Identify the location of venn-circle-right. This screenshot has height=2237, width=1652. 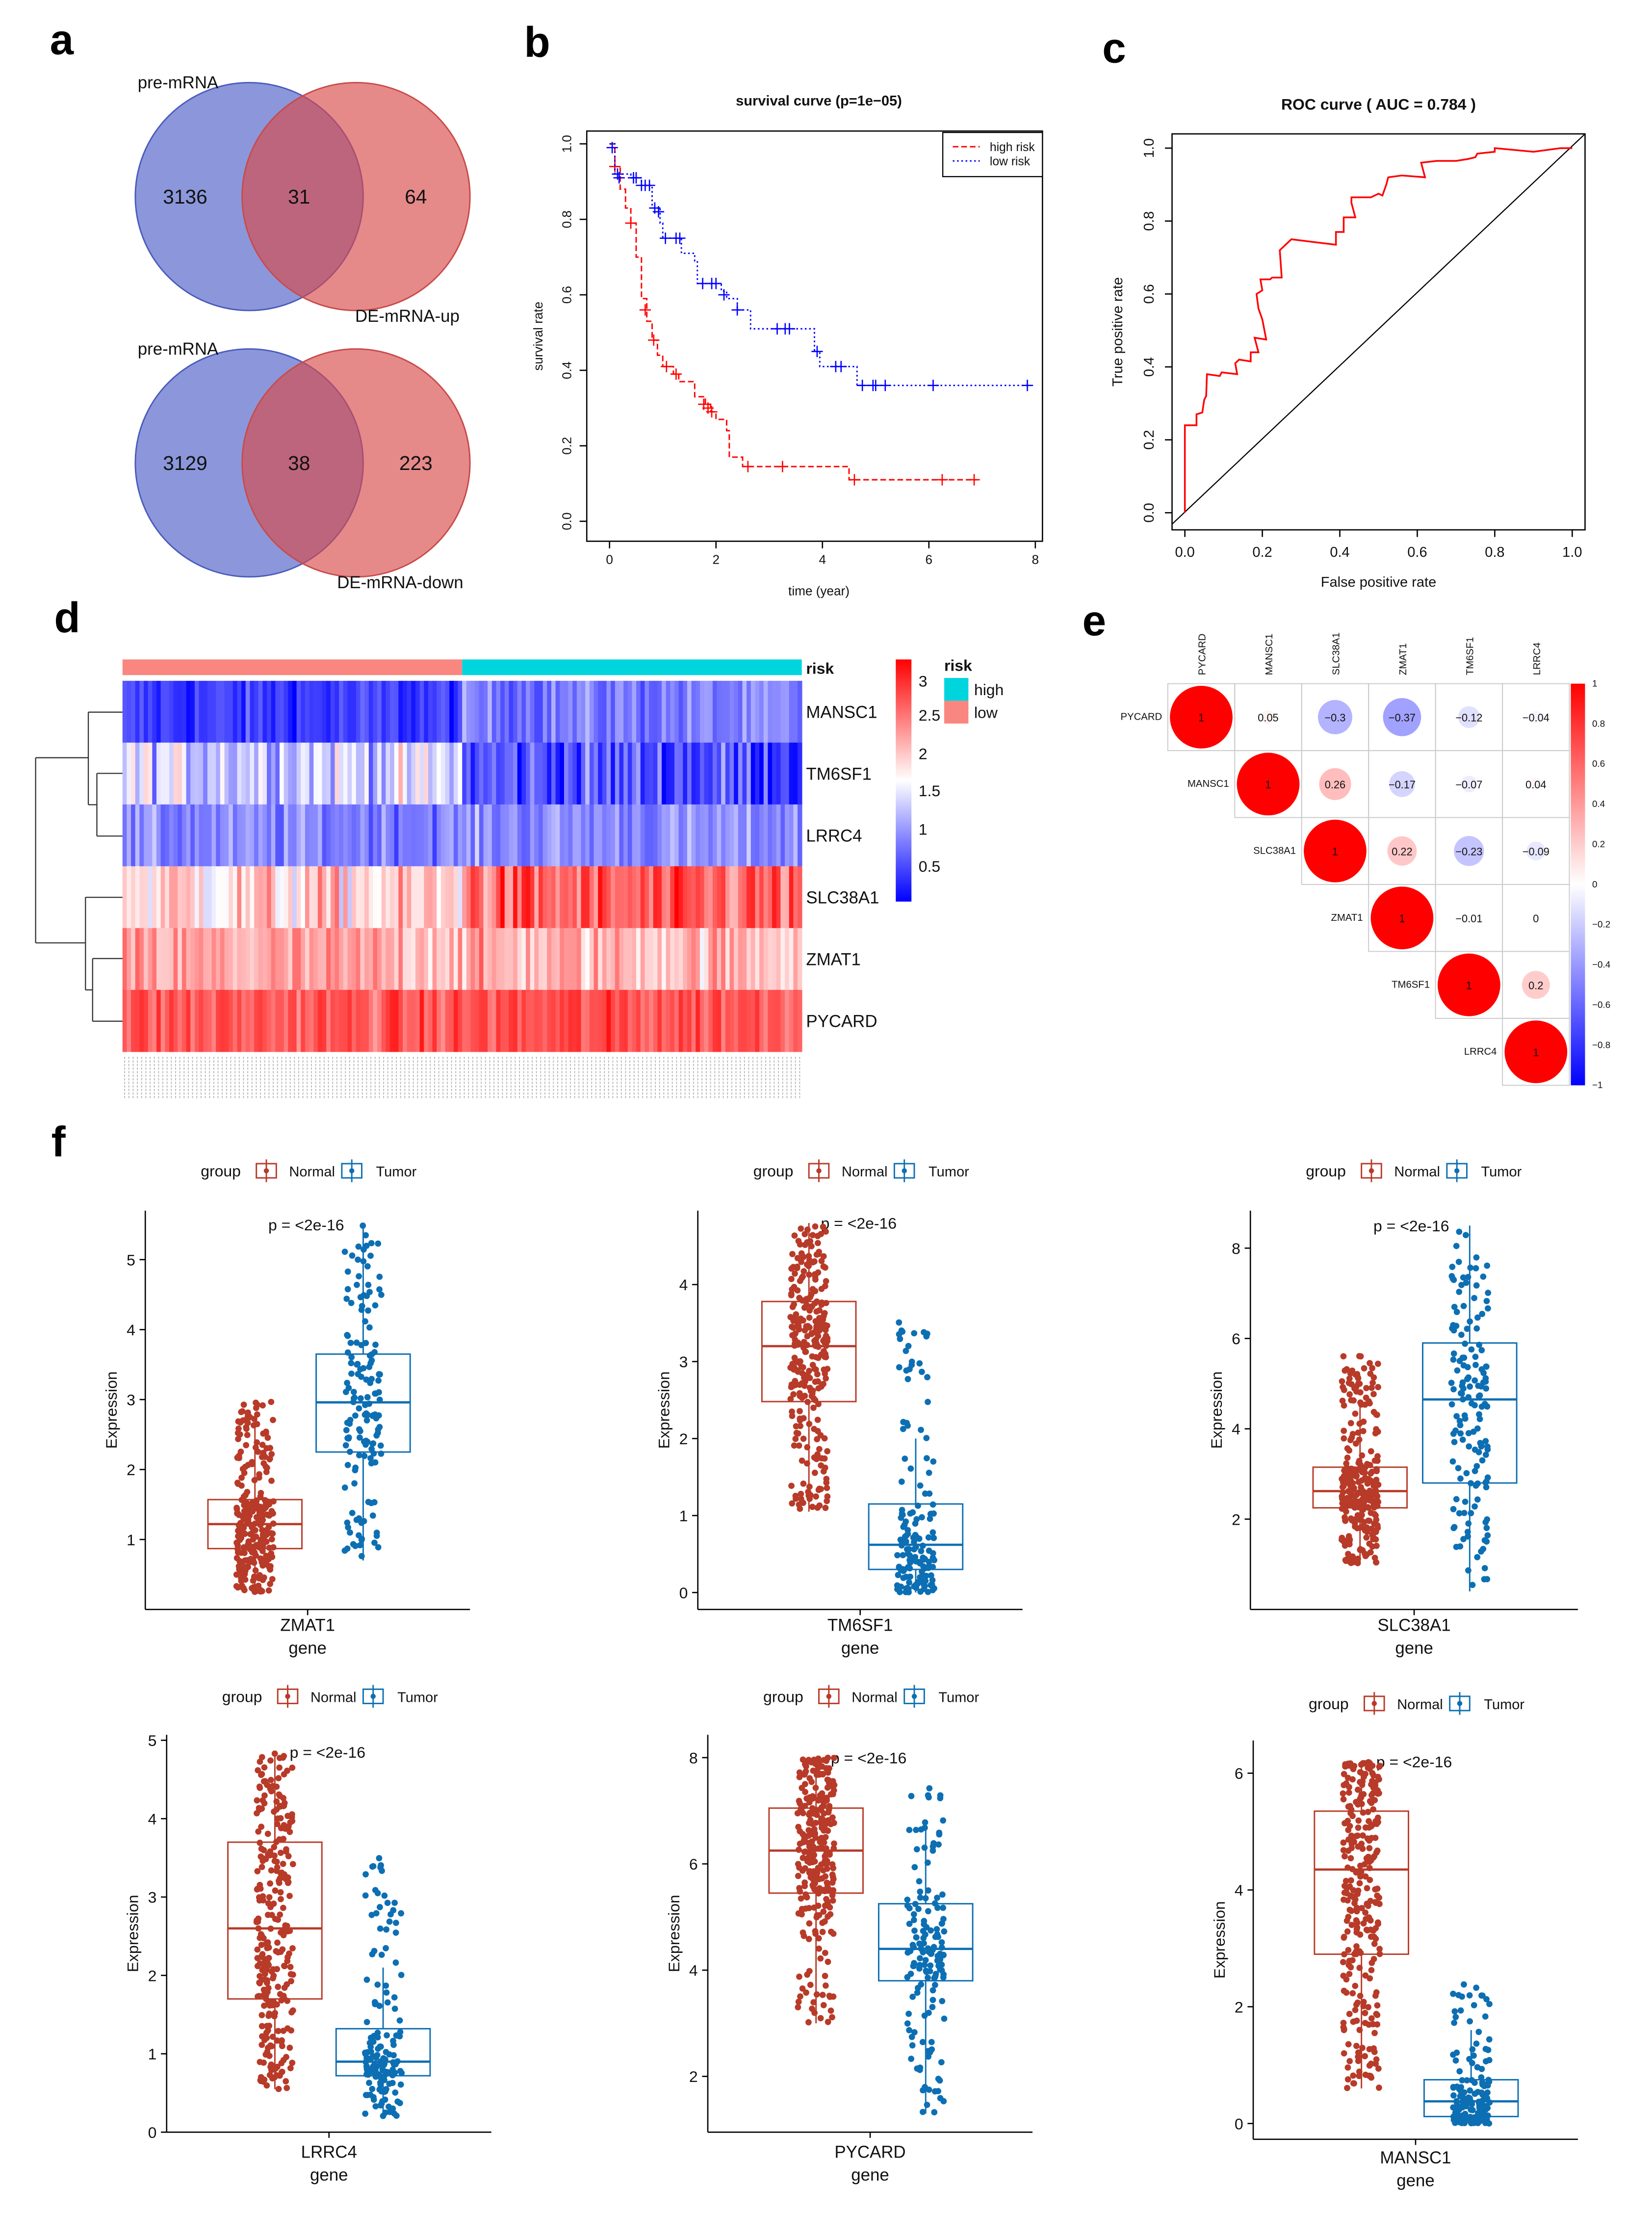
(356, 196).